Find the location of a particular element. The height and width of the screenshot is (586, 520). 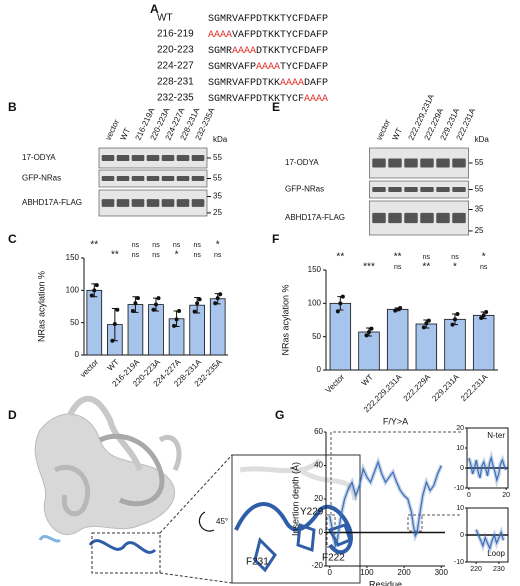

sequence-segment: SGMRVAFPDTKK is located at coordinates (244, 83).